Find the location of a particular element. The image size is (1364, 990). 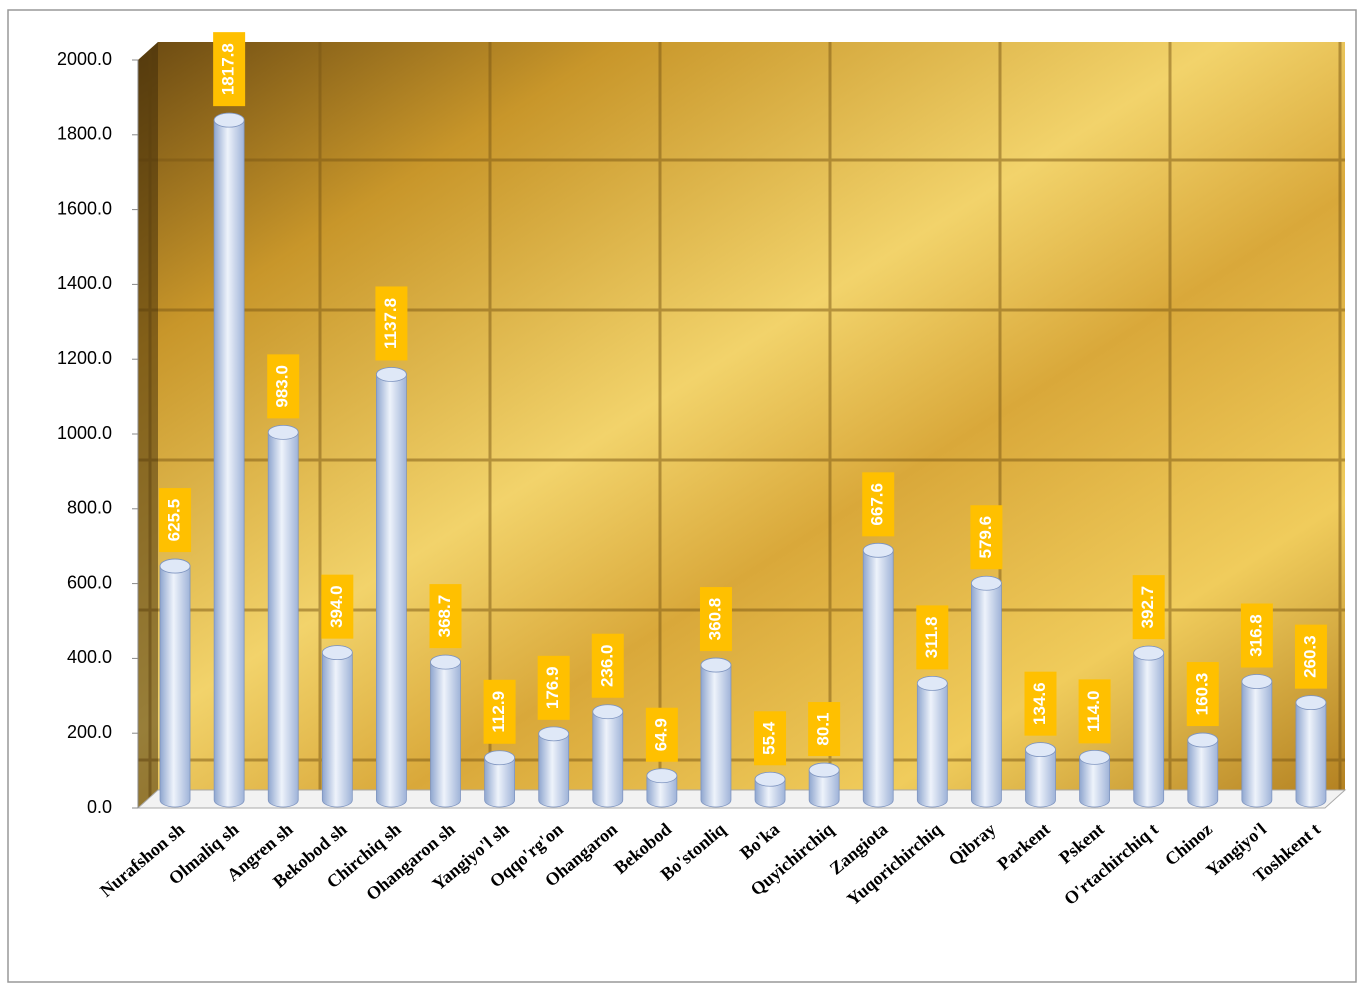

value-label: 55.4 is located at coordinates (769, 738).